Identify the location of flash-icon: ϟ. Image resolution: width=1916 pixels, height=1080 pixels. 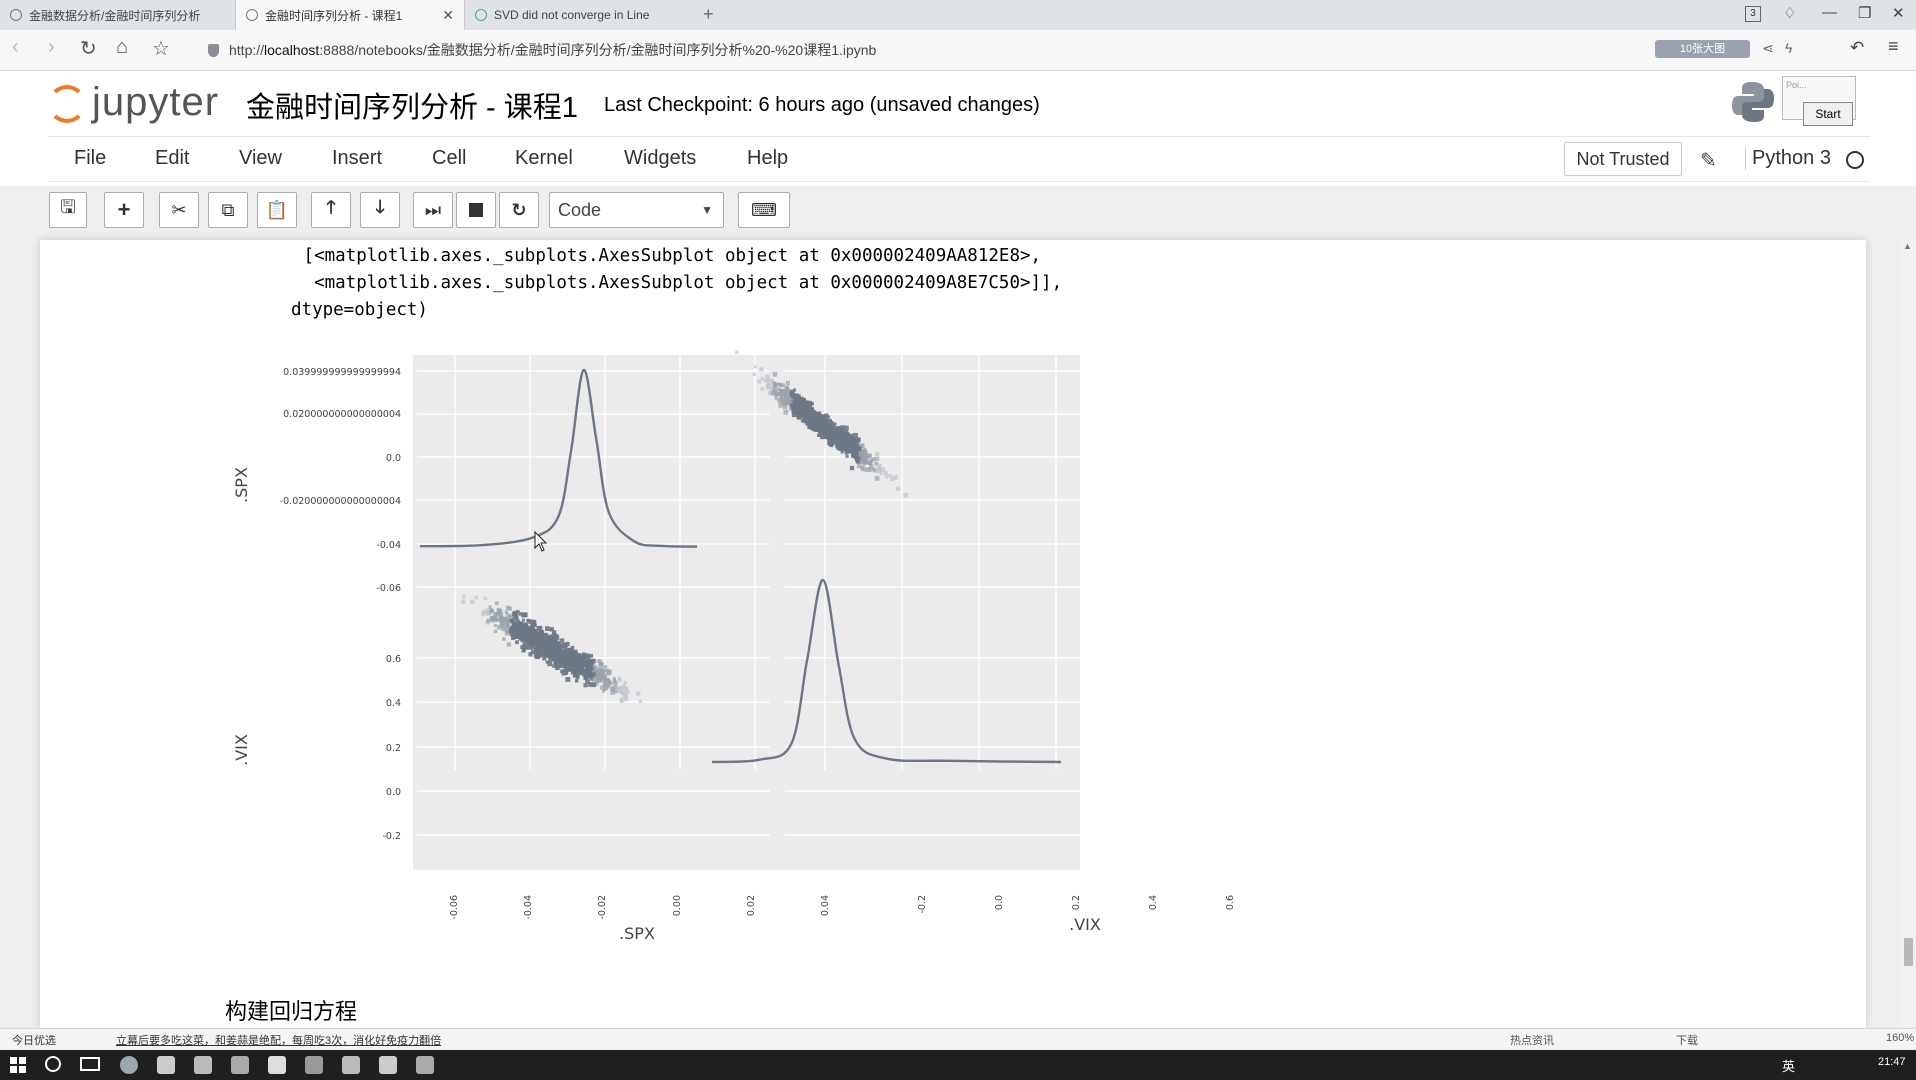
(1789, 48).